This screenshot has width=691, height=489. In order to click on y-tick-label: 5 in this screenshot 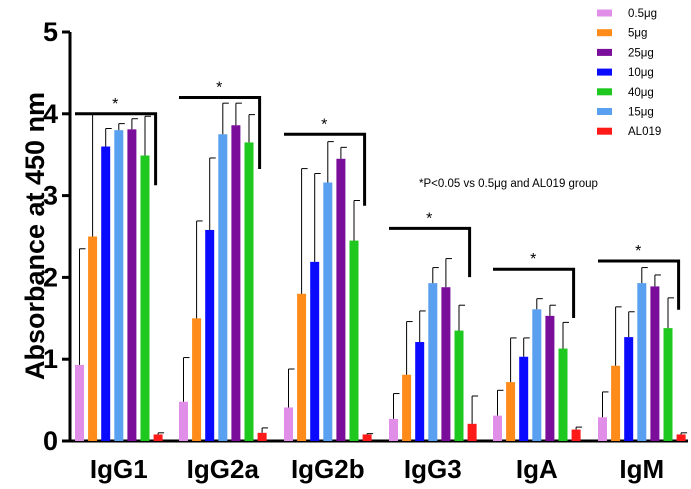, I will do `click(50, 32)`.